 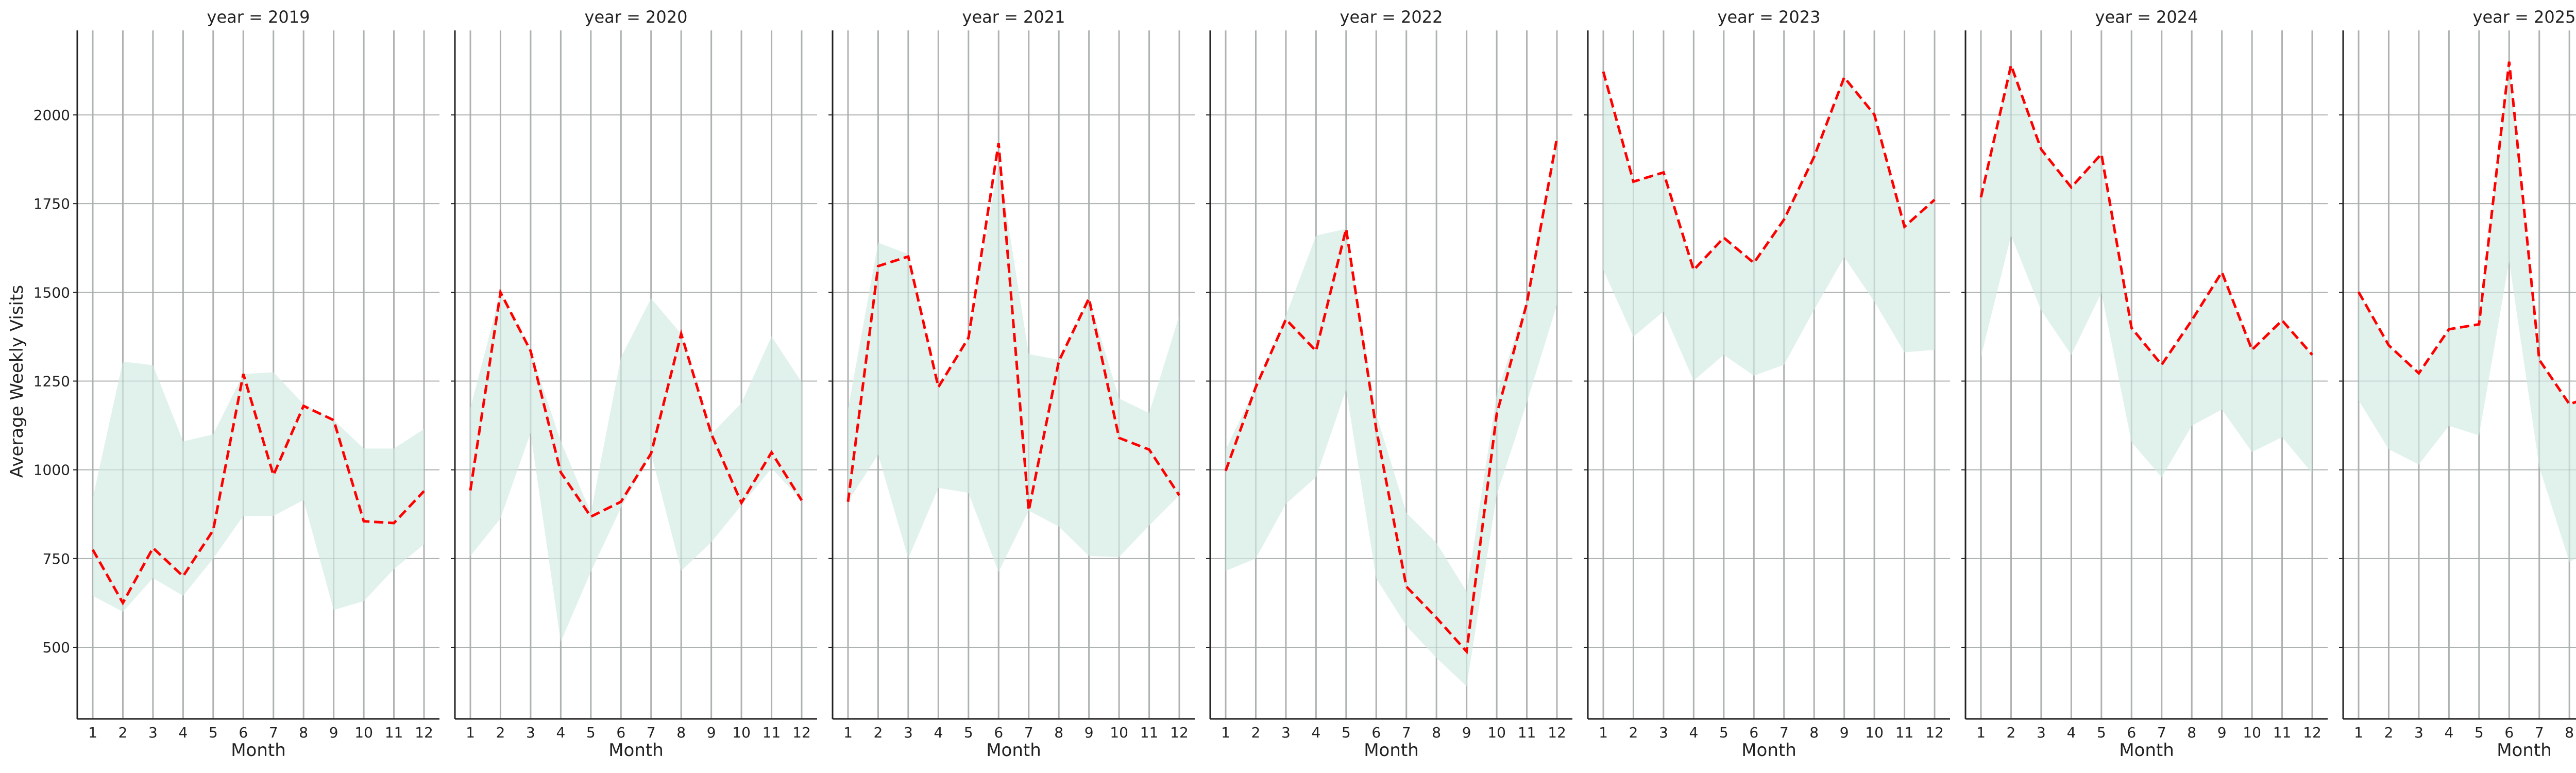 What do you see at coordinates (56, 558) in the screenshot?
I see `y-tick-label: 750` at bounding box center [56, 558].